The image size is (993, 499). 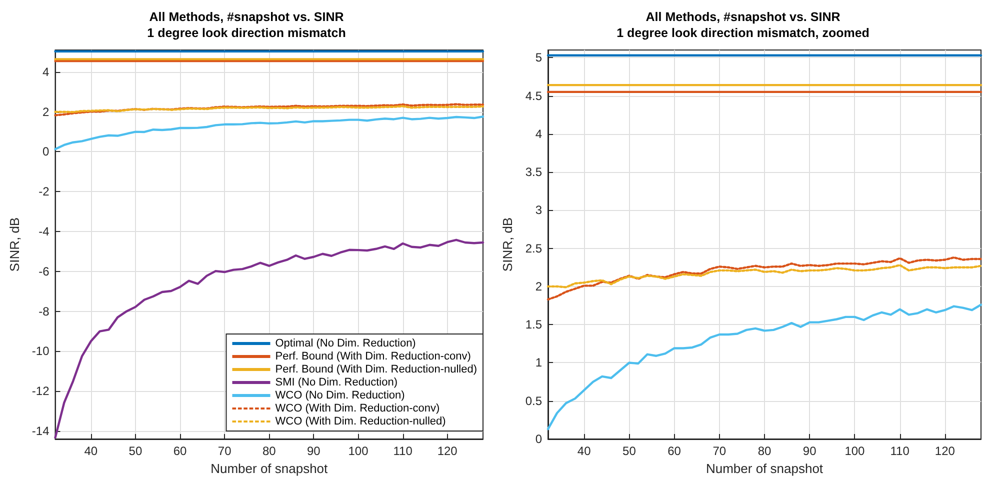 What do you see at coordinates (44, 231) in the screenshot?
I see `y-tick-label: -4` at bounding box center [44, 231].